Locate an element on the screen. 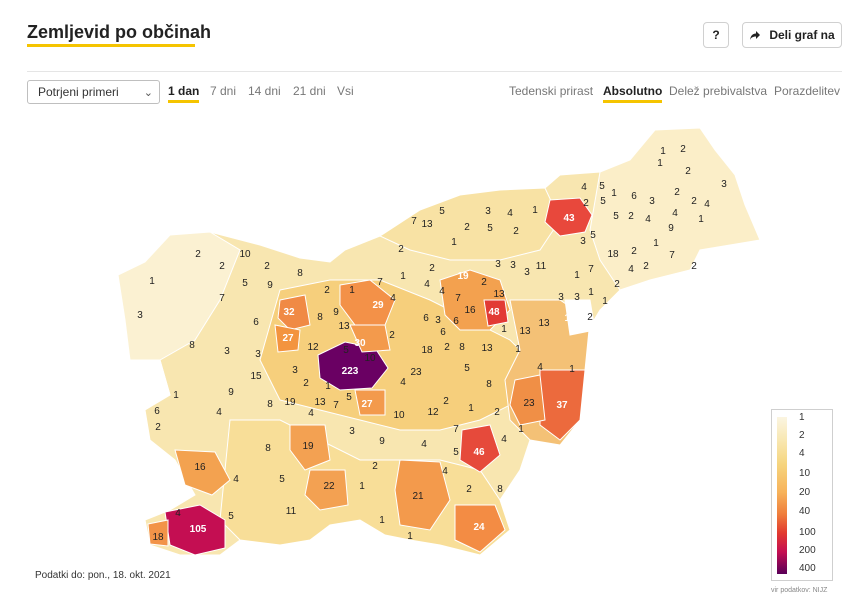  legend-tick: 200 is located at coordinates (807, 550).